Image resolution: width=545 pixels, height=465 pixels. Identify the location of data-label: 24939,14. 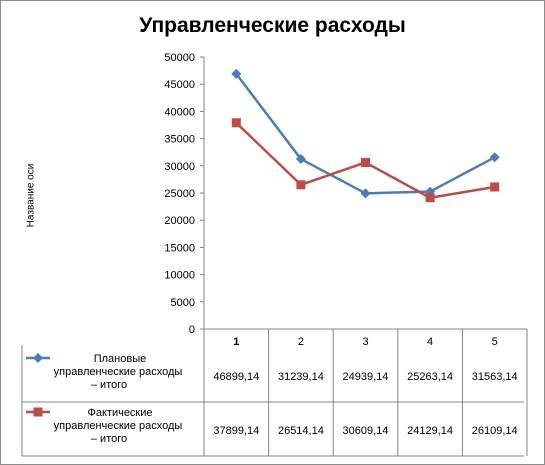
(366, 377).